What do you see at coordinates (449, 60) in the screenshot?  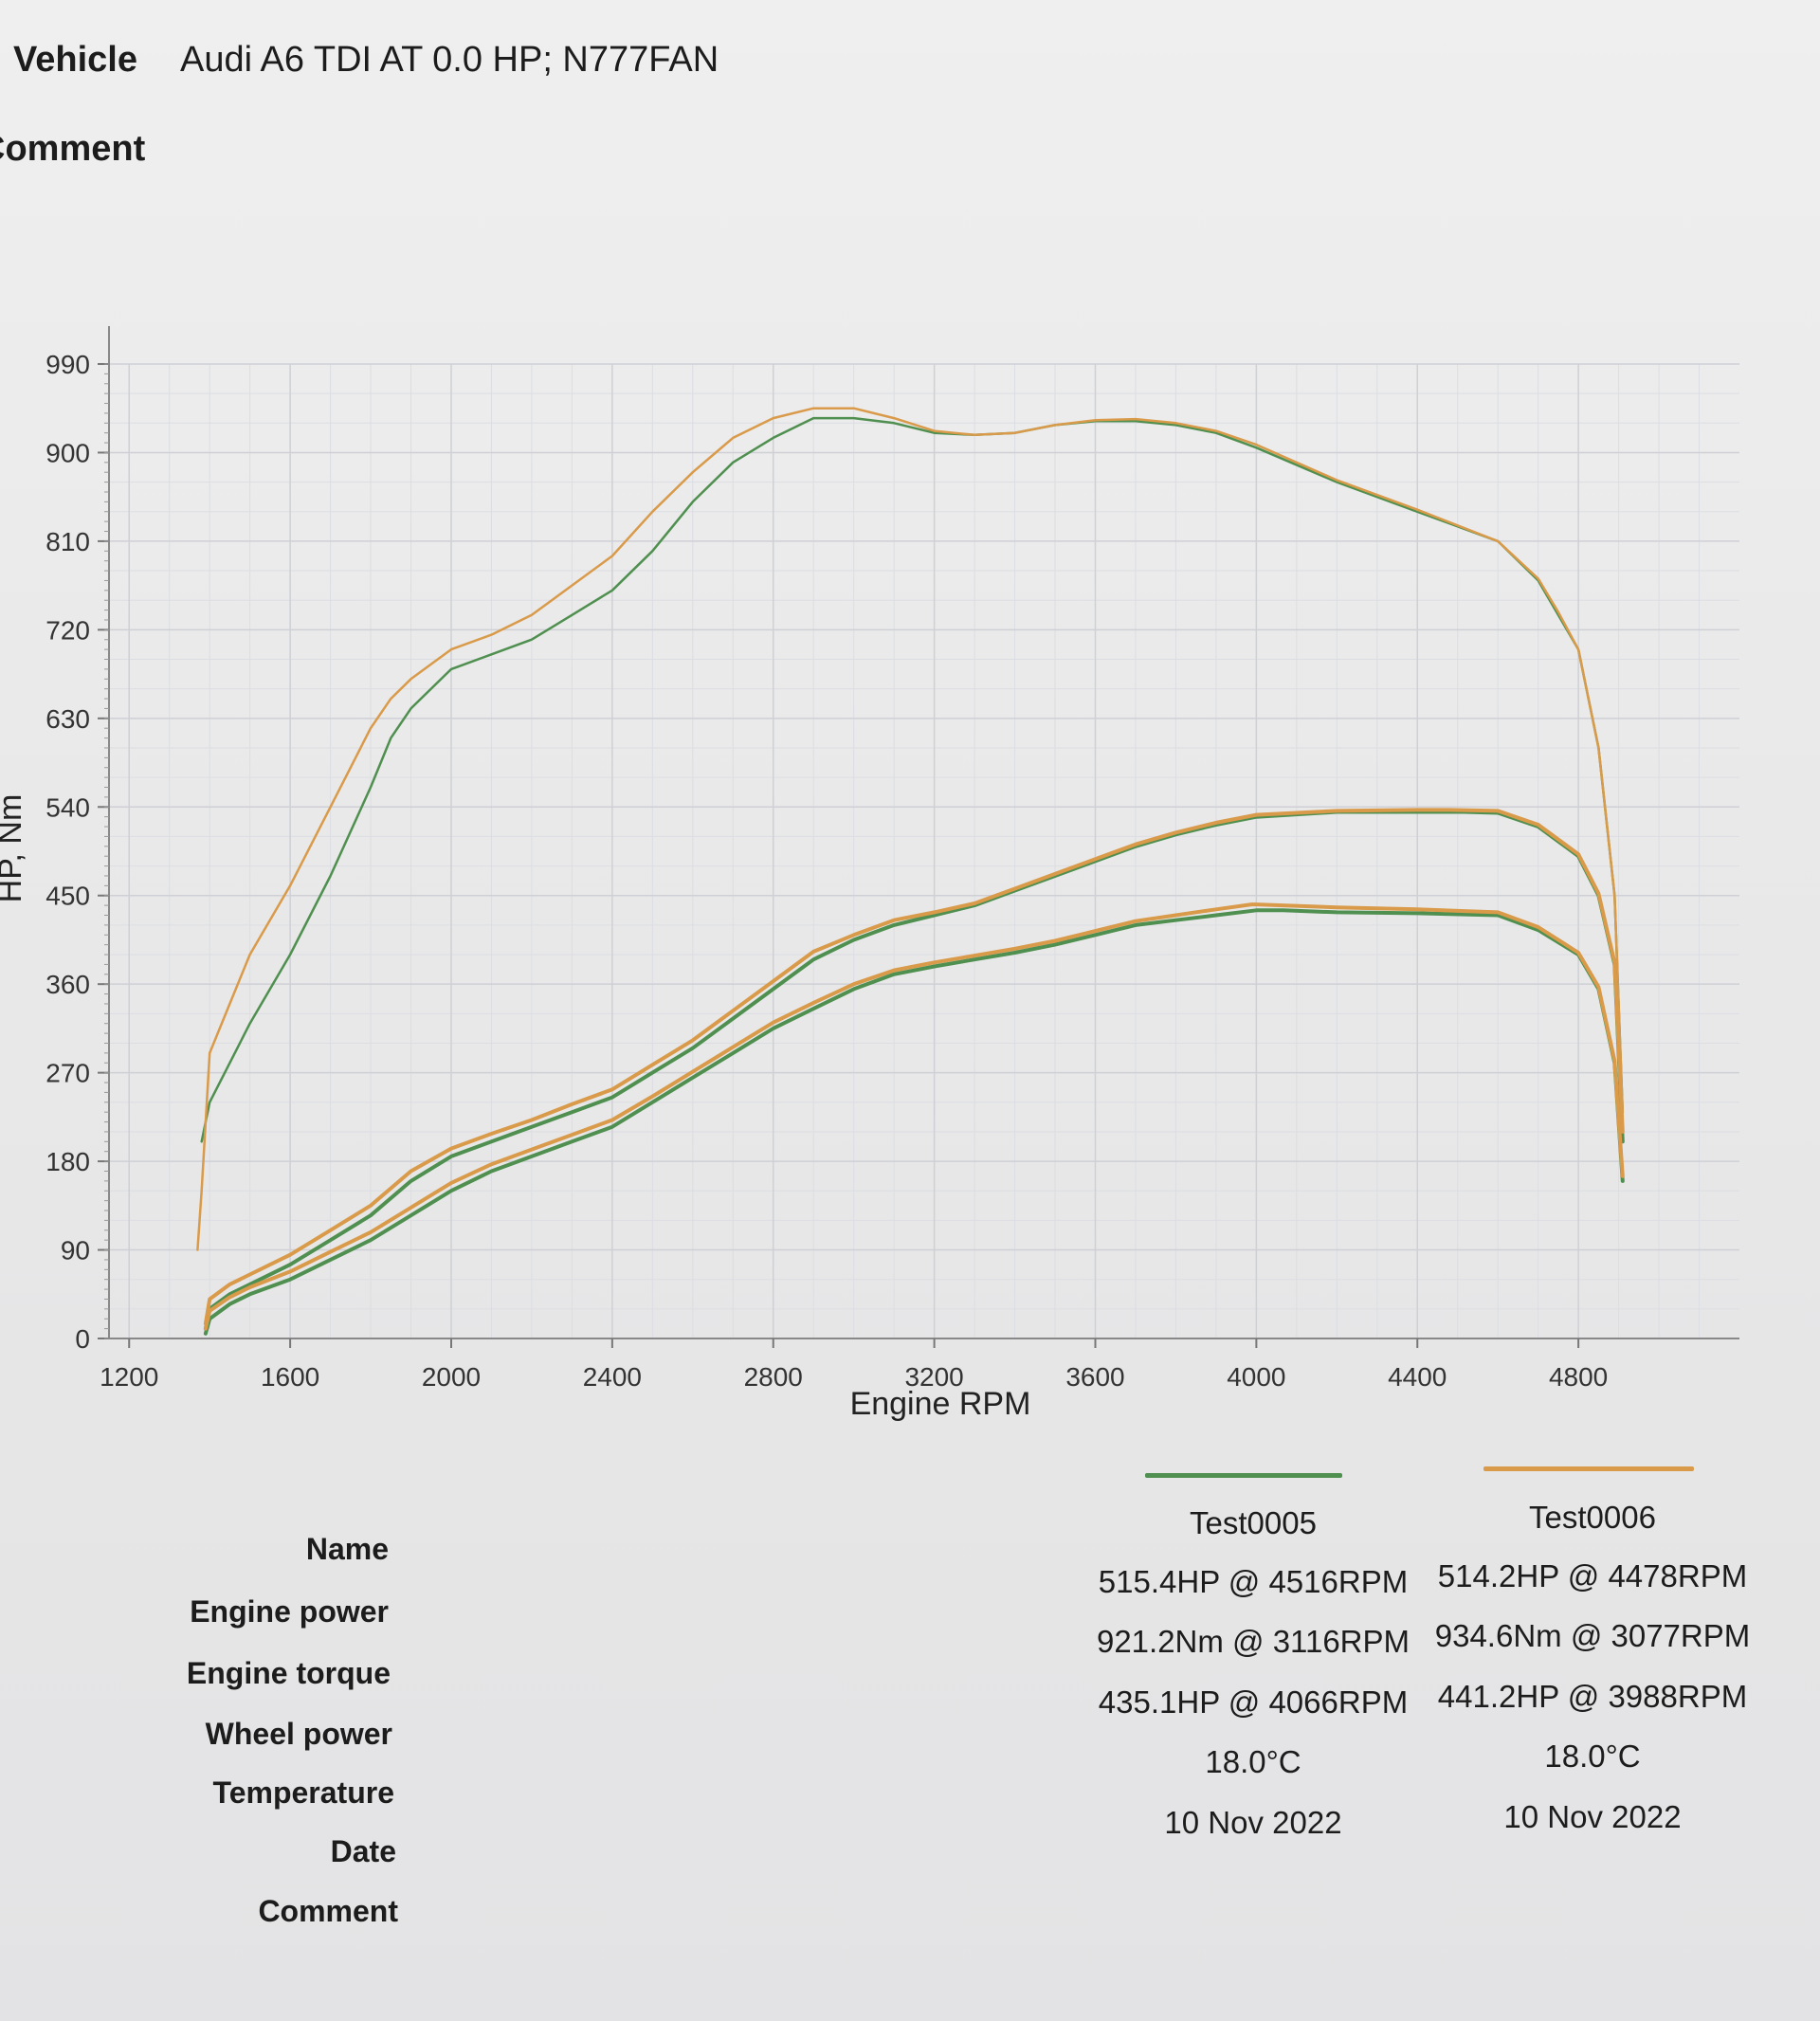 I see `vehicle-value: Audi A6 TDI AT 0.0 HP; N777FAN` at bounding box center [449, 60].